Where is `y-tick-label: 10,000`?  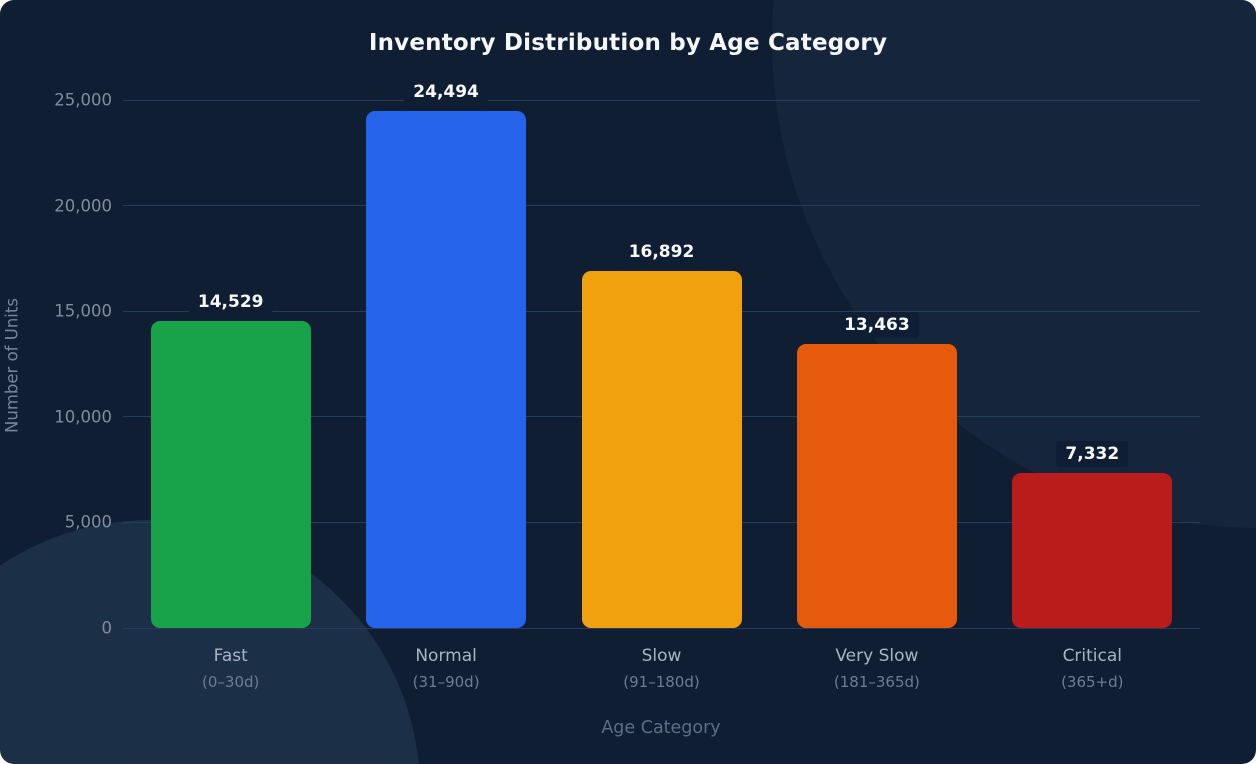 y-tick-label: 10,000 is located at coordinates (83, 417).